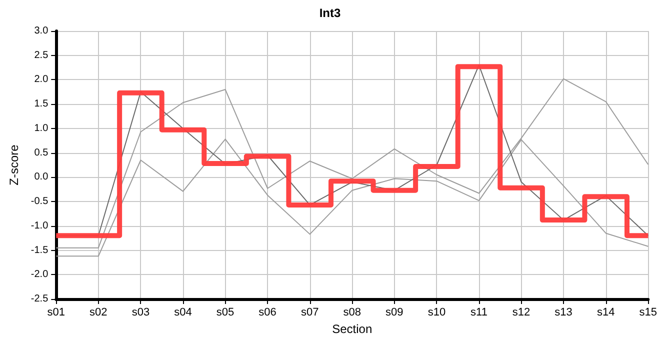 The height and width of the screenshot is (360, 660). I want to click on x-tick-label: s14, so click(605, 312).